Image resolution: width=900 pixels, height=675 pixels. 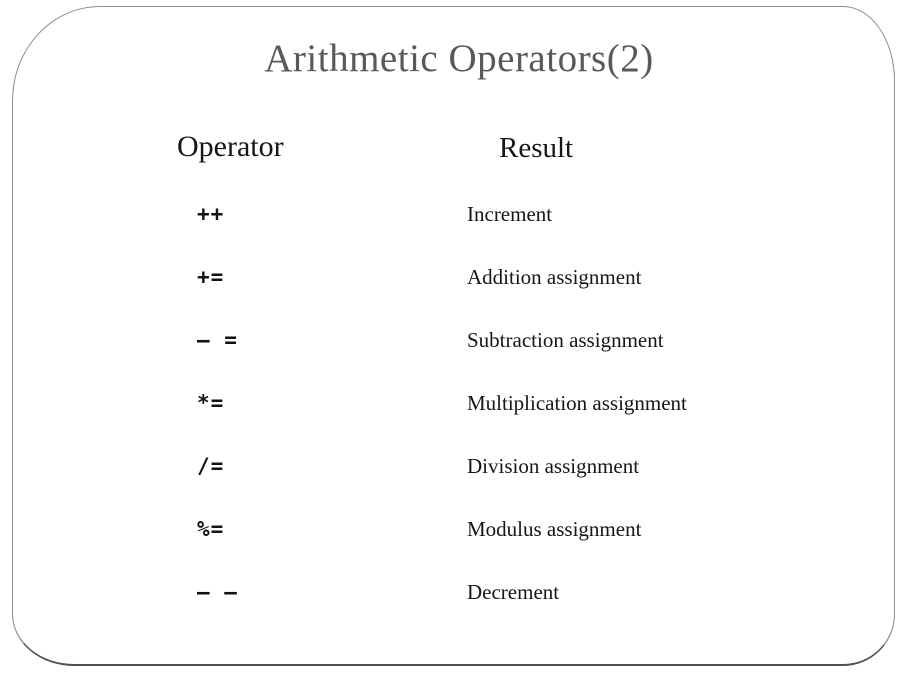 What do you see at coordinates (217, 592) in the screenshot?
I see `operator-cell: – –` at bounding box center [217, 592].